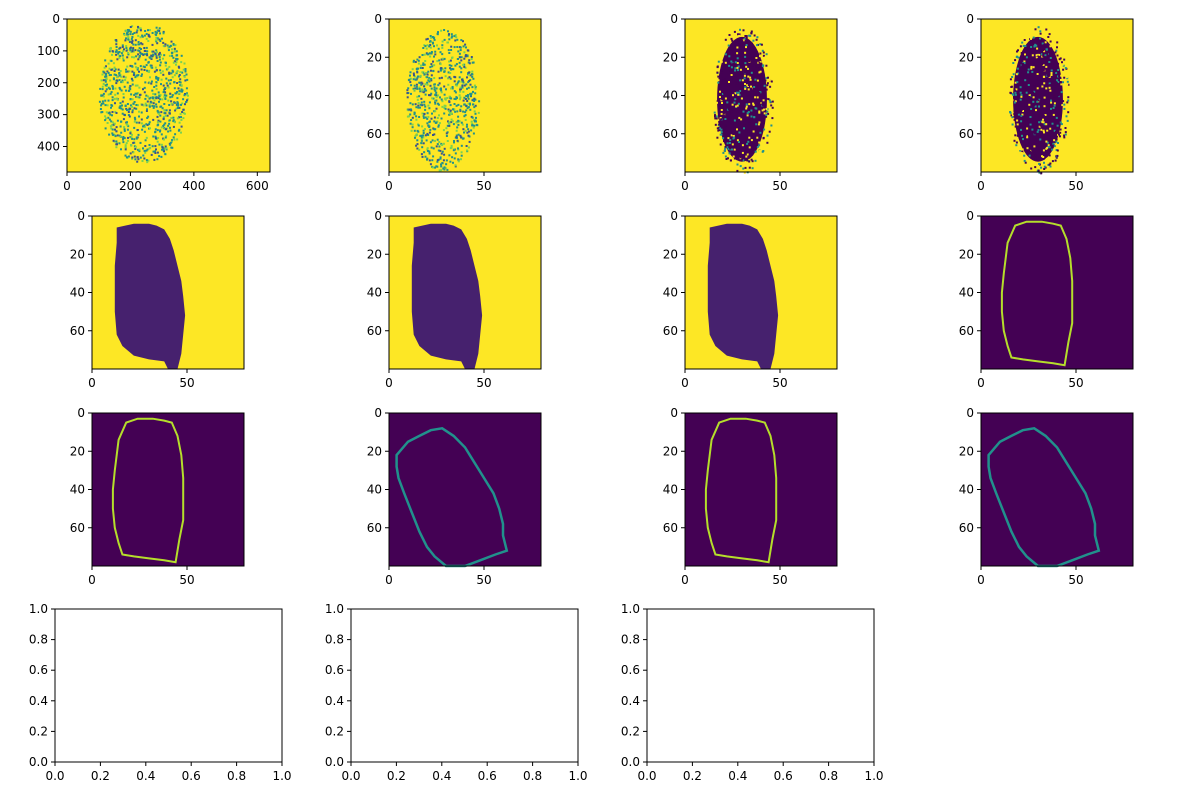  I want to click on y-tick-label: 0, so click(378, 19).